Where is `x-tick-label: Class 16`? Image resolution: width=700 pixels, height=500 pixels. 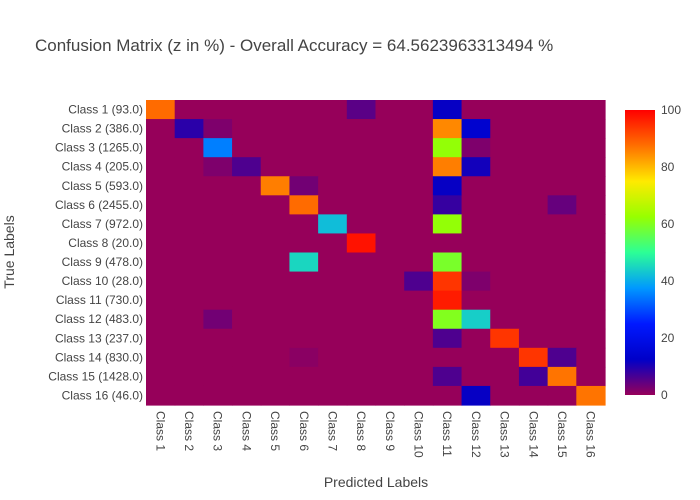
x-tick-label: Class 16 is located at coordinates (591, 434).